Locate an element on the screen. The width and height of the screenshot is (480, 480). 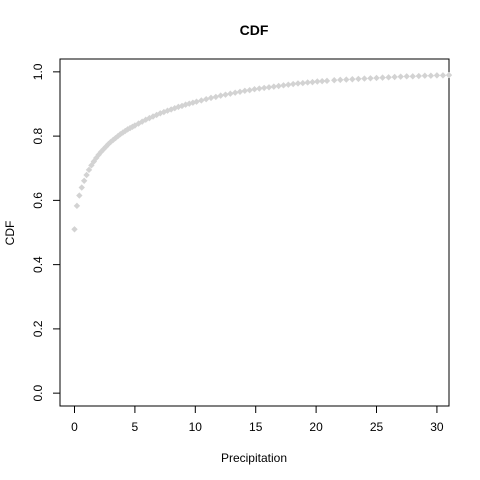
y-tick-label: 0.4 is located at coordinates (38, 264).